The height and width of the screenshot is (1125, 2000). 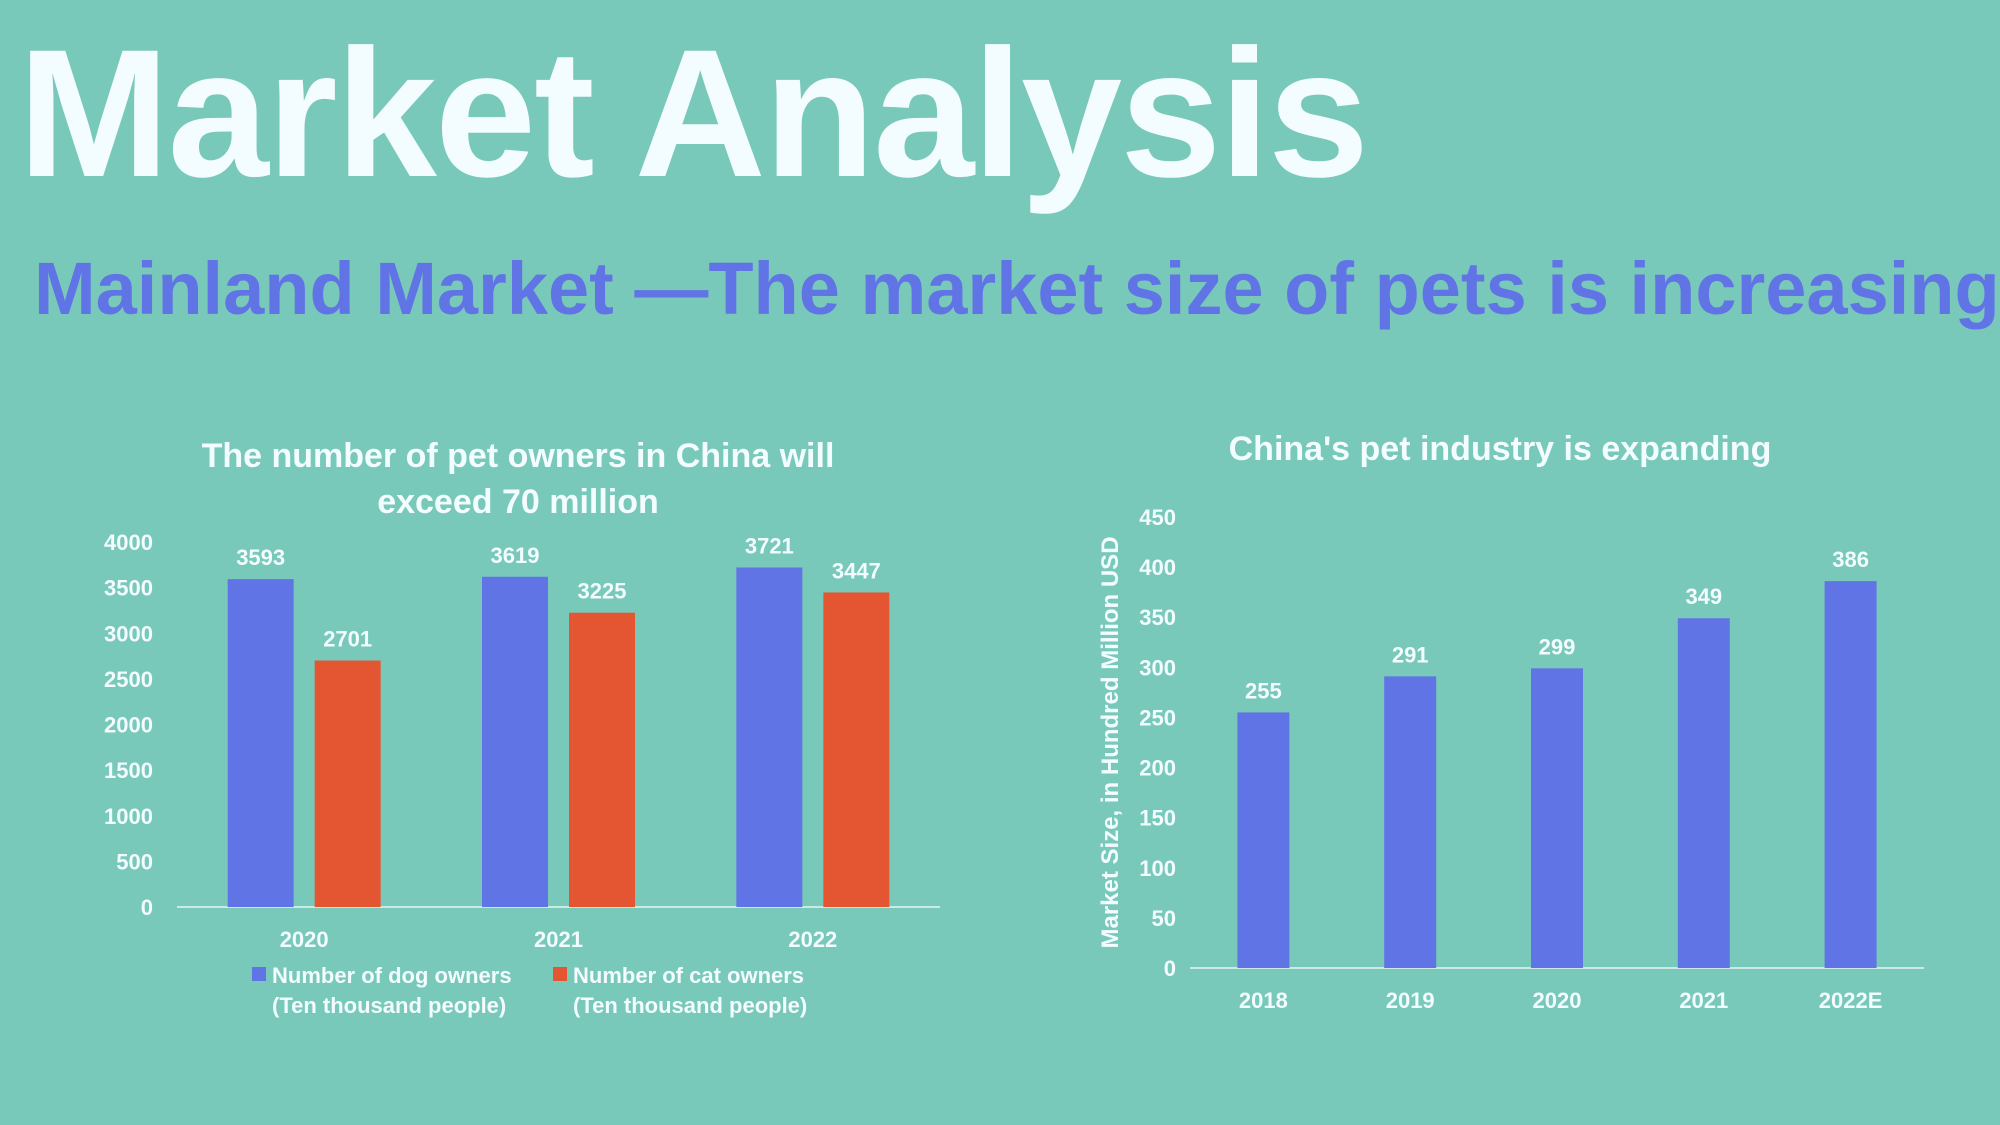 What do you see at coordinates (688, 975) in the screenshot?
I see `legend-label: Number of cat owners` at bounding box center [688, 975].